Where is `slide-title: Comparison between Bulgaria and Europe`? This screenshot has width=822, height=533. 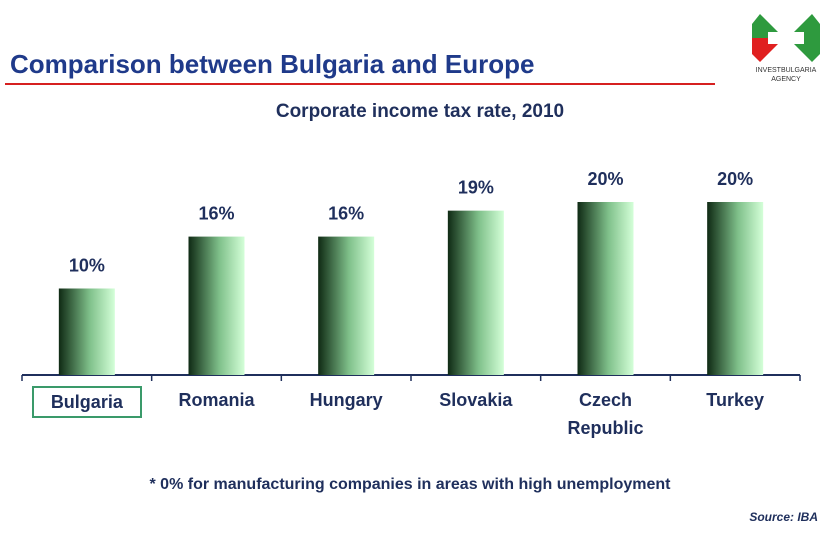
slide-title: Comparison between Bulgaria and Europe is located at coordinates (272, 64).